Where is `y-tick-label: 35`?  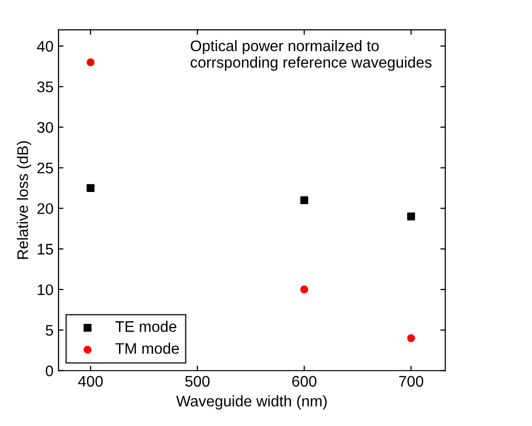 y-tick-label: 35 is located at coordinates (45, 86).